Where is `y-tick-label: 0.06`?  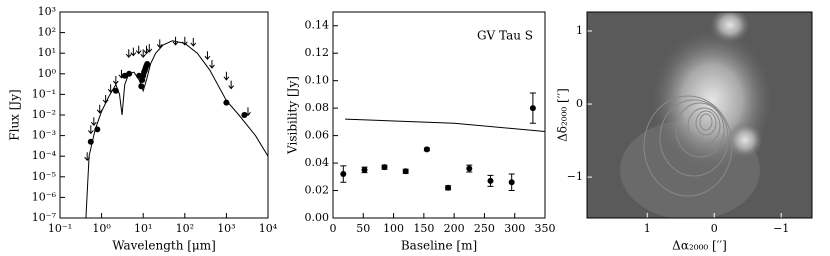
y-tick-label: 0.06 is located at coordinates (317, 135).